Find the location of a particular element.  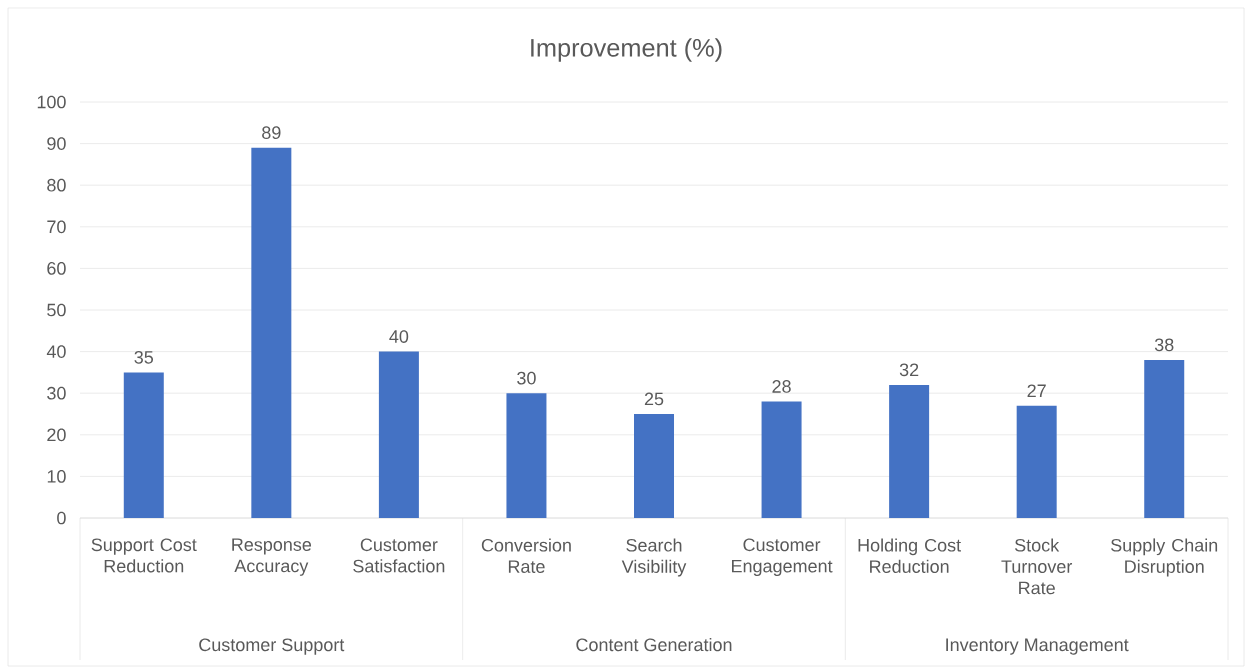

data-label: 35 is located at coordinates (144, 357).